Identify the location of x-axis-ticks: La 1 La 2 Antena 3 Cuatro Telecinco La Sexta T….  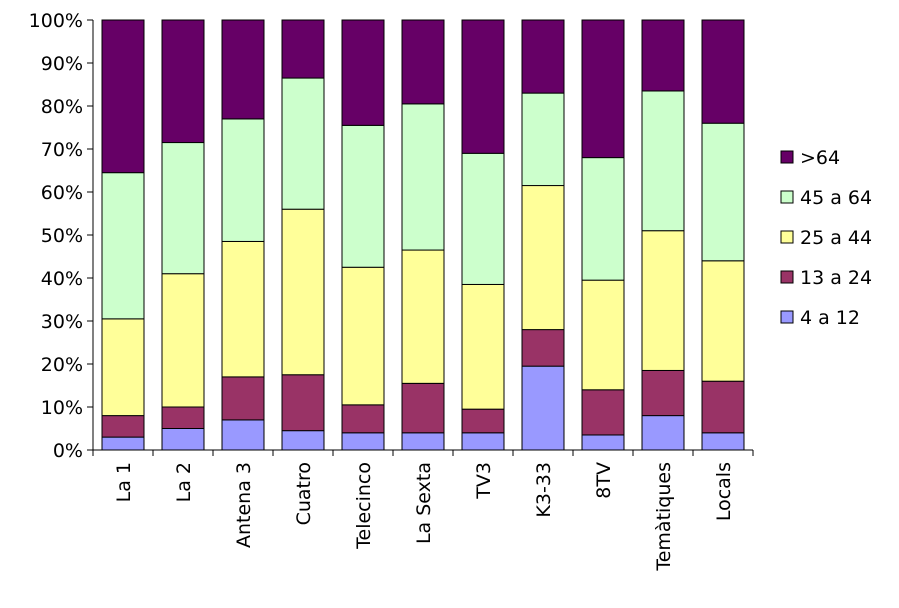
(423, 511).